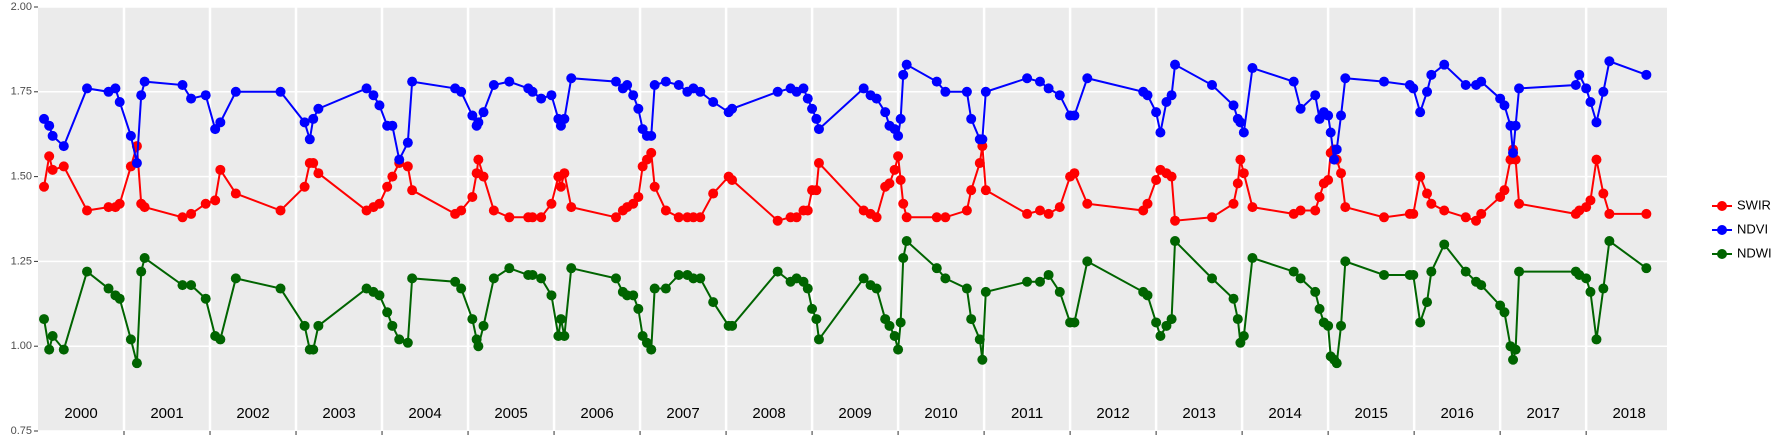 This screenshot has height=442, width=1773. What do you see at coordinates (1752, 228) in the screenshot?
I see `legend-label: NDVI` at bounding box center [1752, 228].